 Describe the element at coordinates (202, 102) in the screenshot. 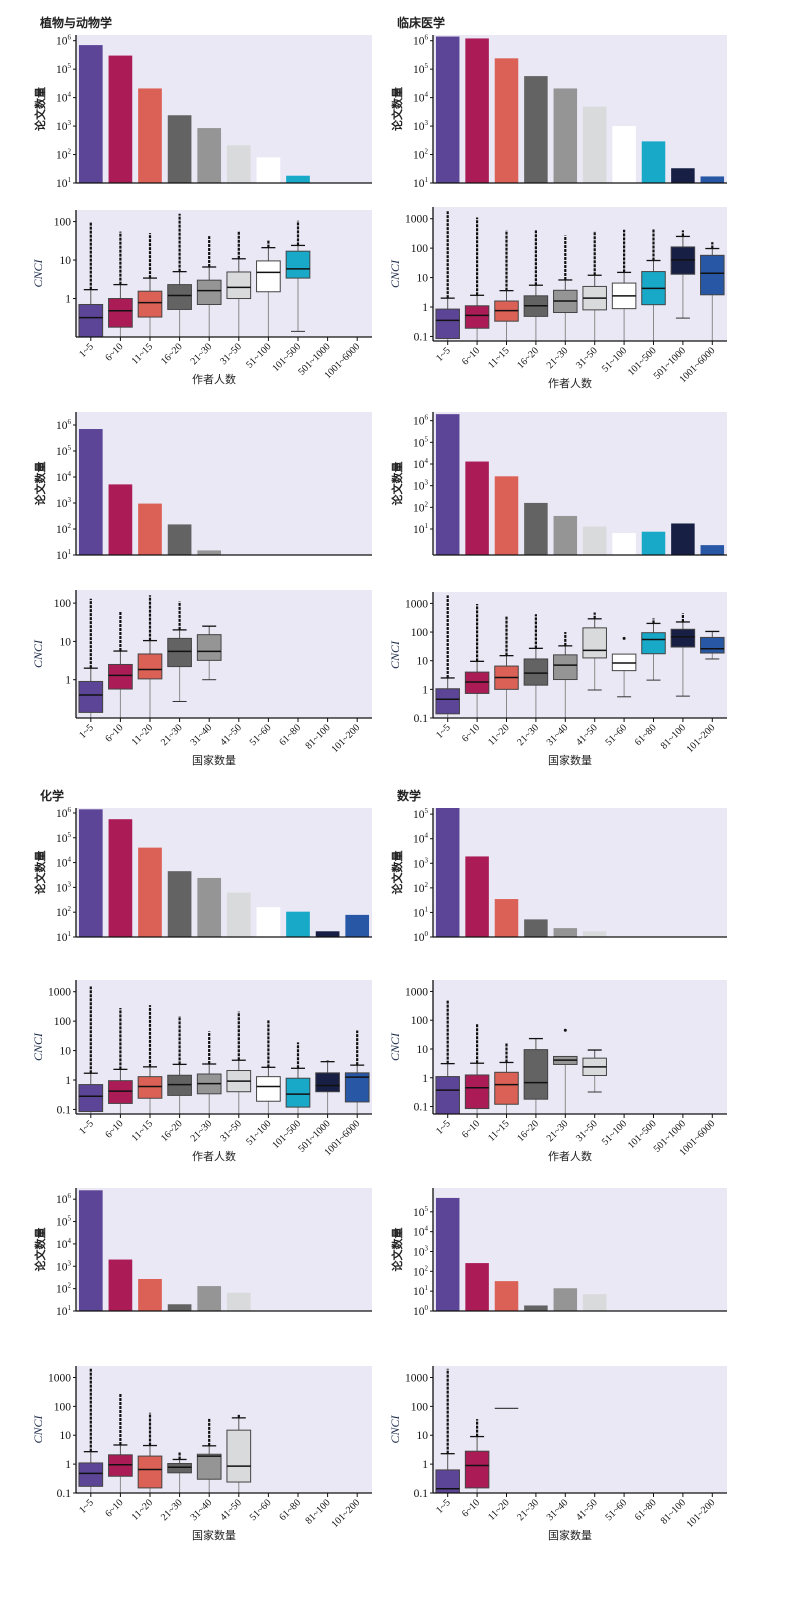

I see `subplot-plant-animal-authors: 植物与动物学 10¹ 10² 10³ 10⁴ 10⁵ 10⁶ 论文数量` at that location.